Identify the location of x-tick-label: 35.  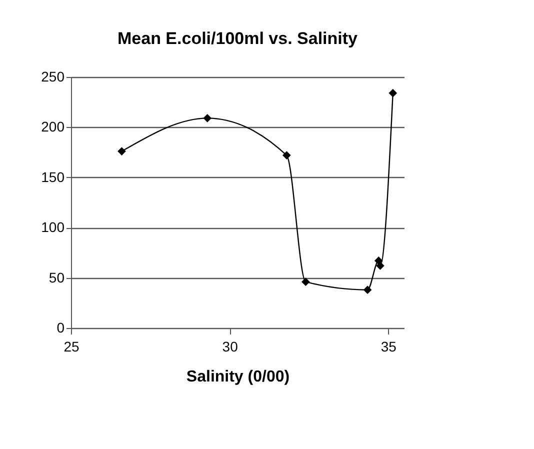
(388, 346).